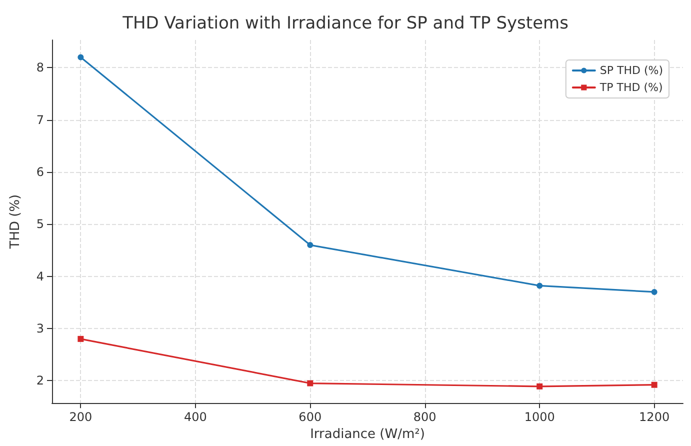  Describe the element at coordinates (345, 24) in the screenshot. I see `chart-title: THD Variation with Irradiance for SP and TP Systems` at that location.